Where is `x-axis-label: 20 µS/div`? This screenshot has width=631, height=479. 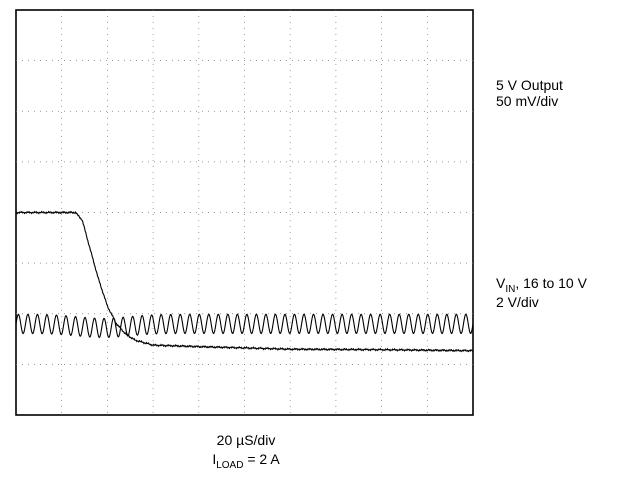 x-axis-label: 20 µS/div is located at coordinates (246, 440).